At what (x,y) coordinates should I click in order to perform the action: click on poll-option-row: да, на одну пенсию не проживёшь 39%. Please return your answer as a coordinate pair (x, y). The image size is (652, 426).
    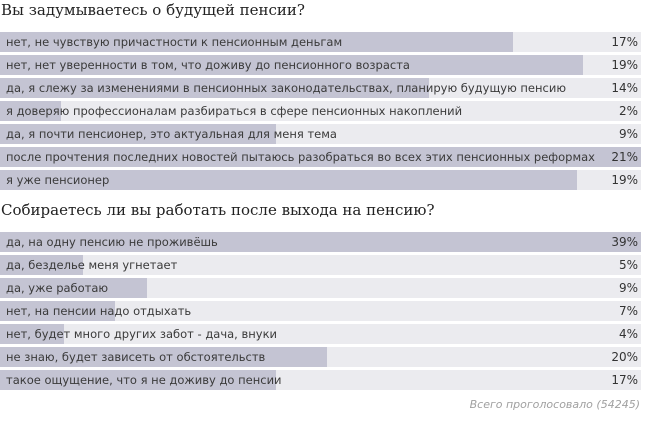
    Looking at the image, I should click on (320, 242).